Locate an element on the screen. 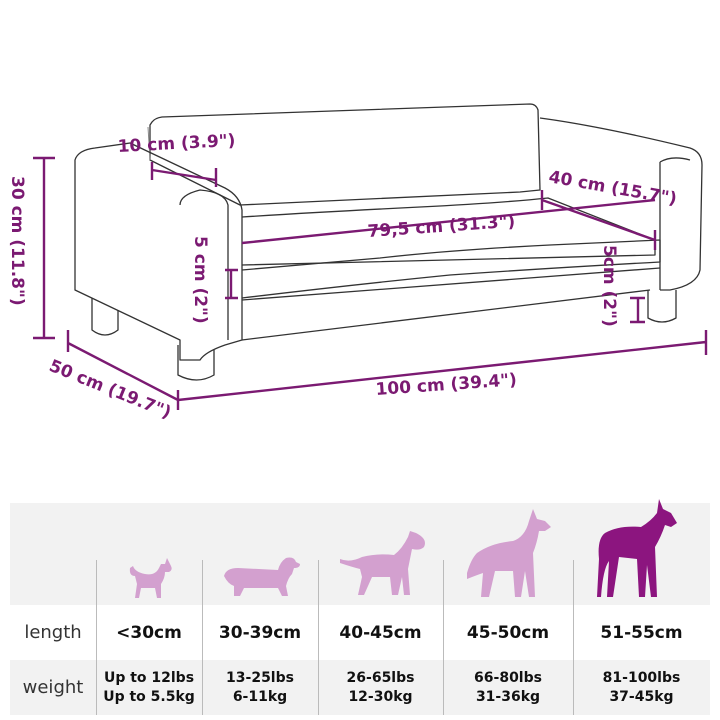 The width and height of the screenshot is (720, 720). weight-cell: Up to 12lbs Up to 5.5kg is located at coordinates (149, 687).